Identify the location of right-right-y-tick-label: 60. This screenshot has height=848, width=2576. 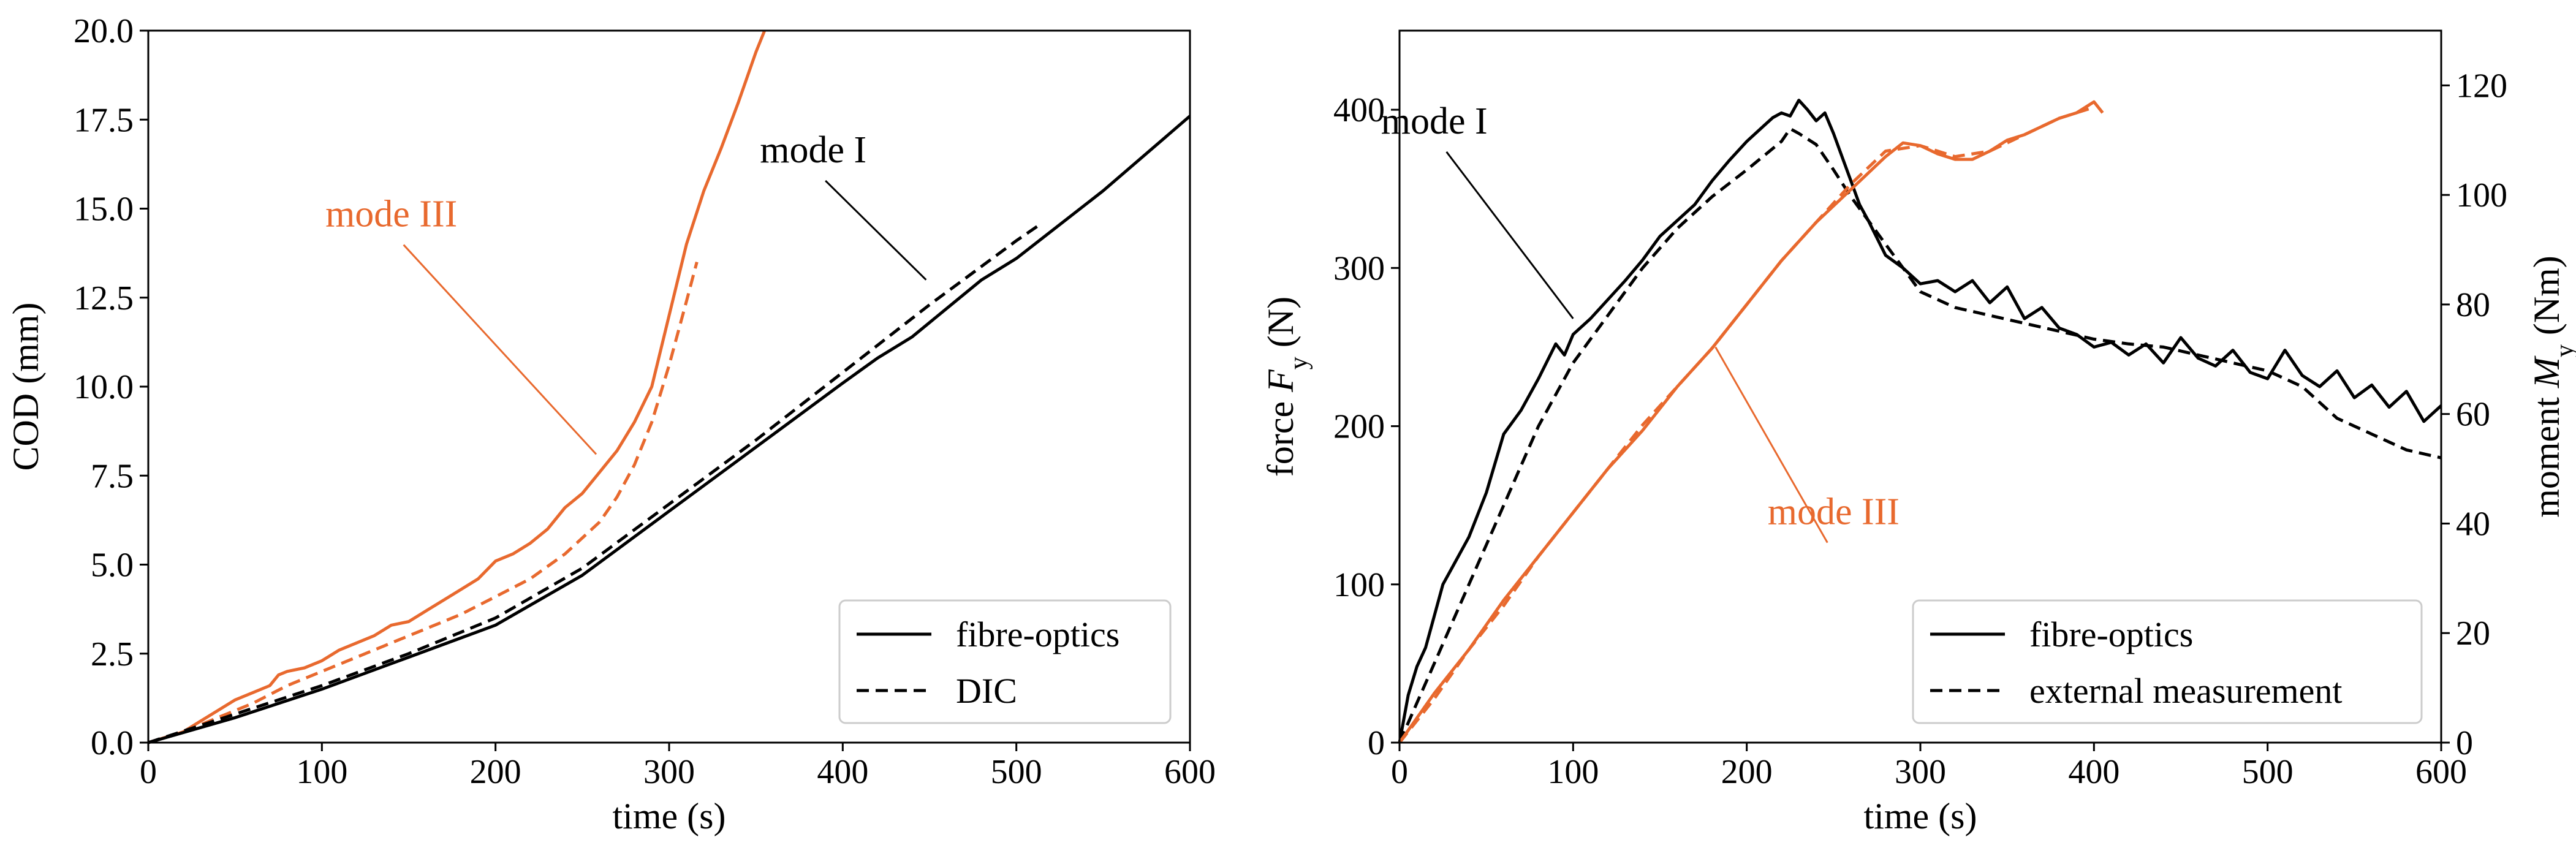
(2473, 415).